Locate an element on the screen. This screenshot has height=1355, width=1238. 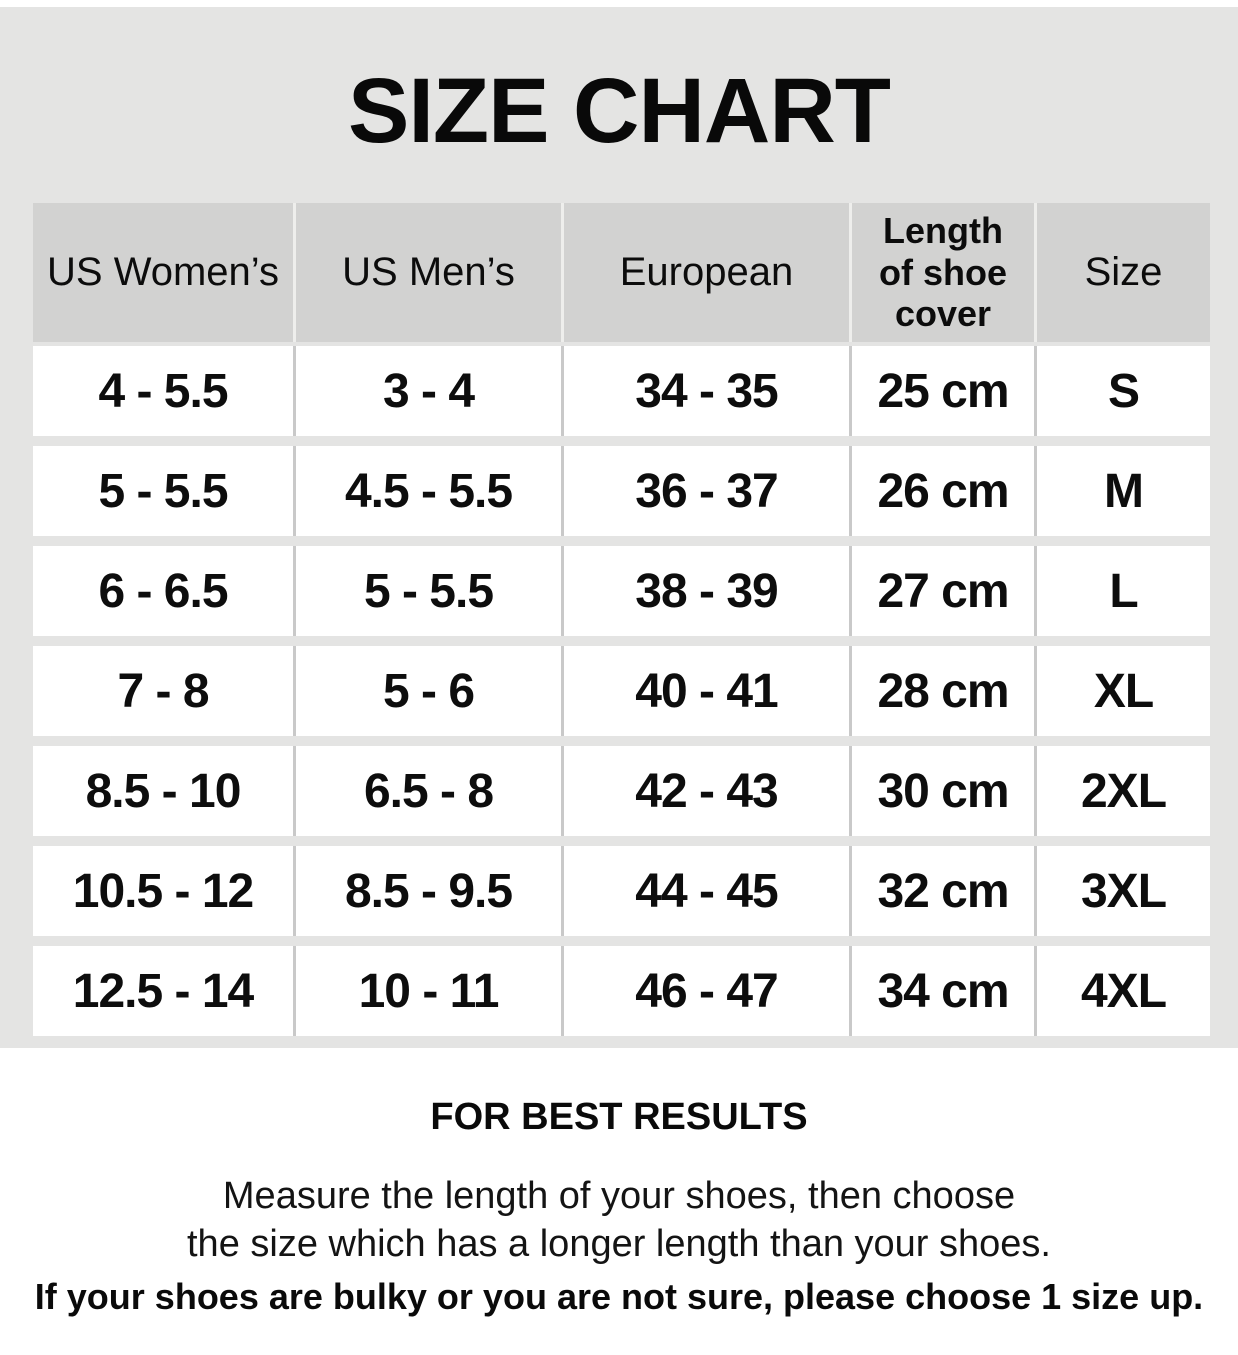
cell-us-womens: 8.5 - 10 is located at coordinates (163, 791).